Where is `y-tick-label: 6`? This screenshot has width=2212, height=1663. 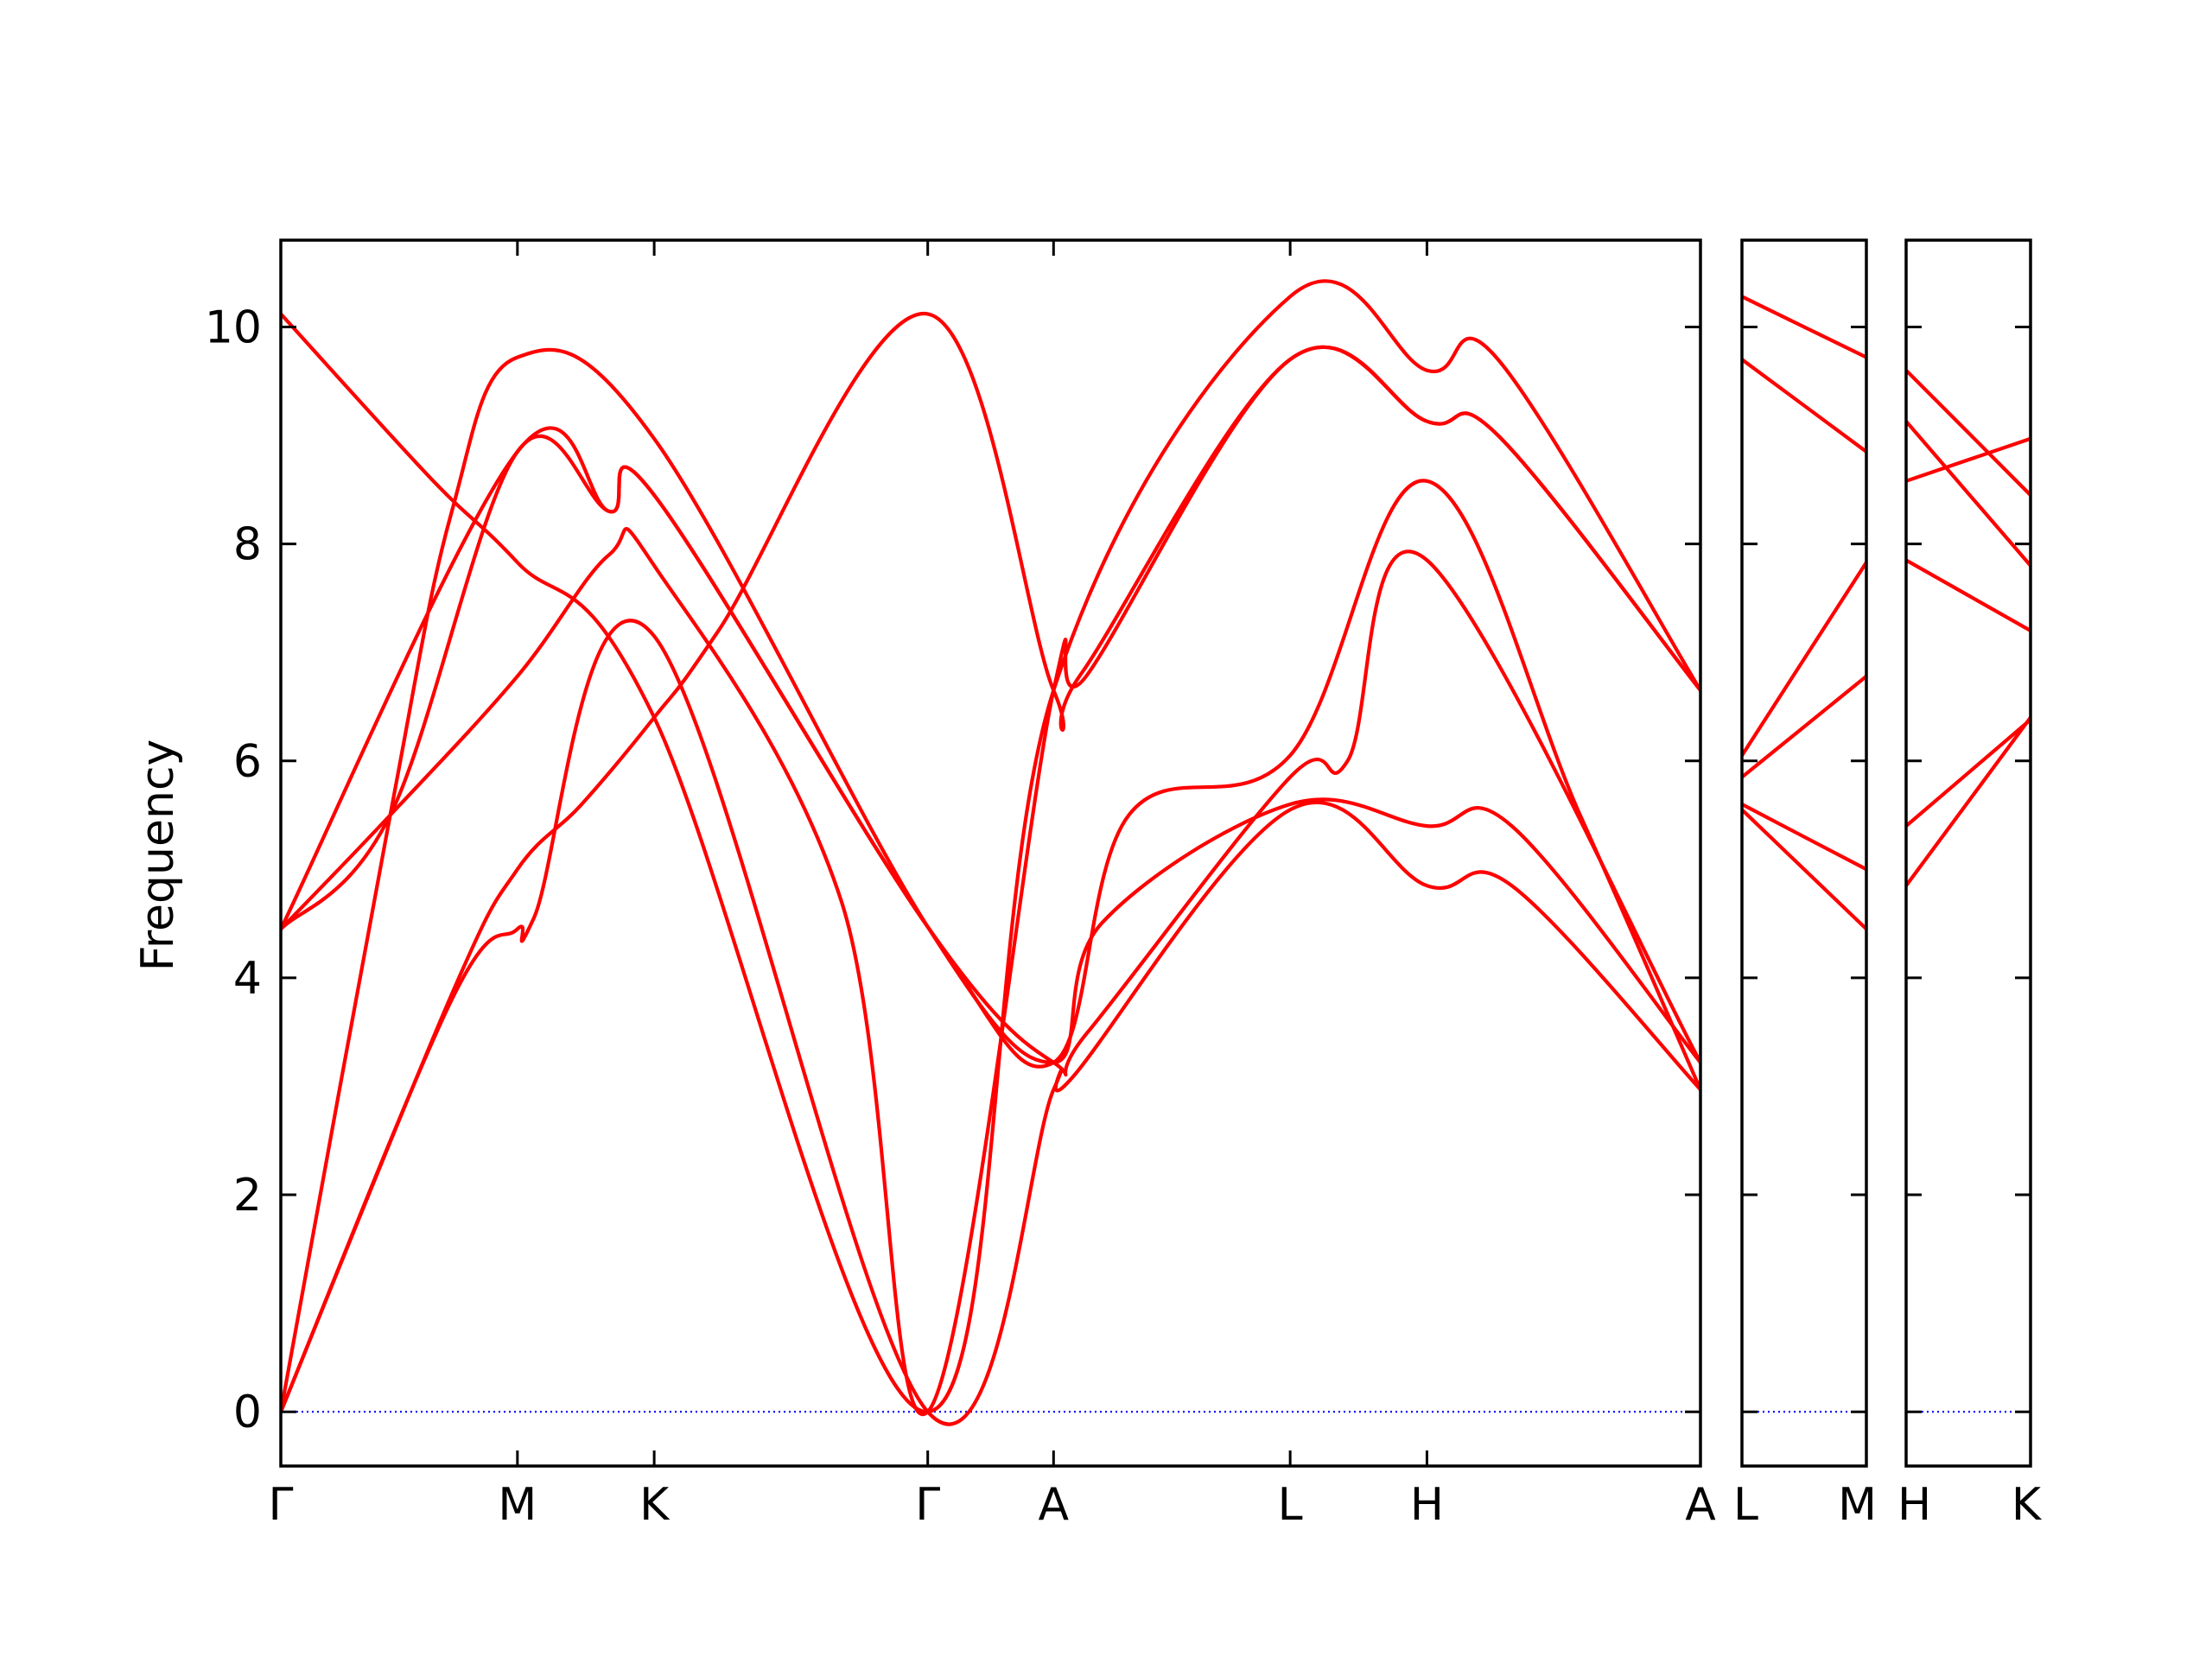
y-tick-label: 6 is located at coordinates (247, 762).